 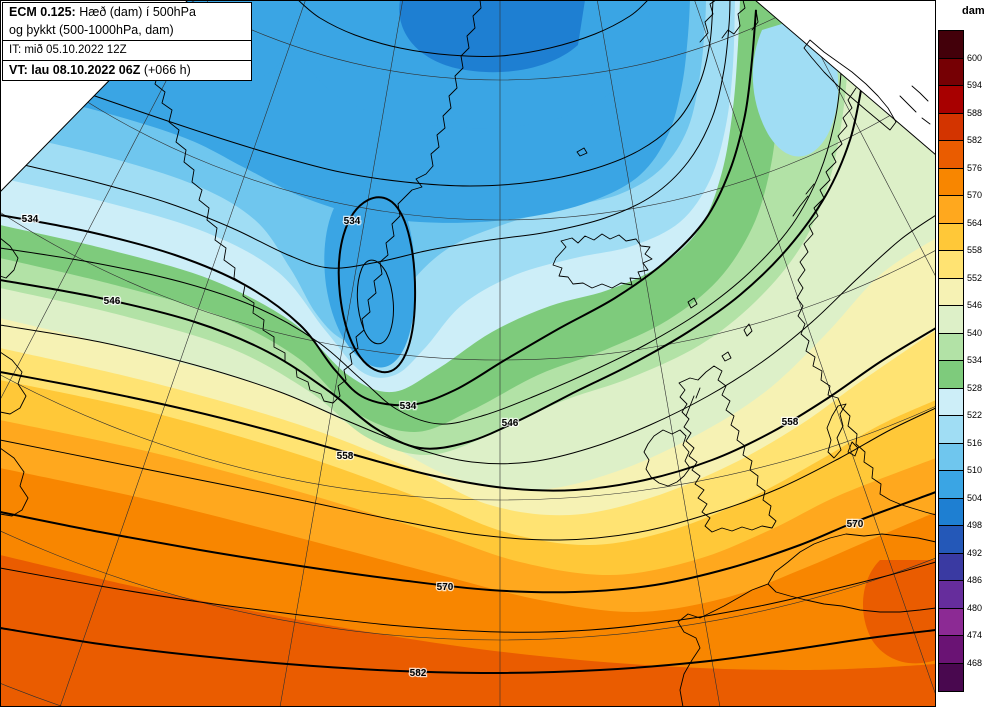 What do you see at coordinates (975, 140) in the screenshot?
I see `legend-value-label: 582` at bounding box center [975, 140].